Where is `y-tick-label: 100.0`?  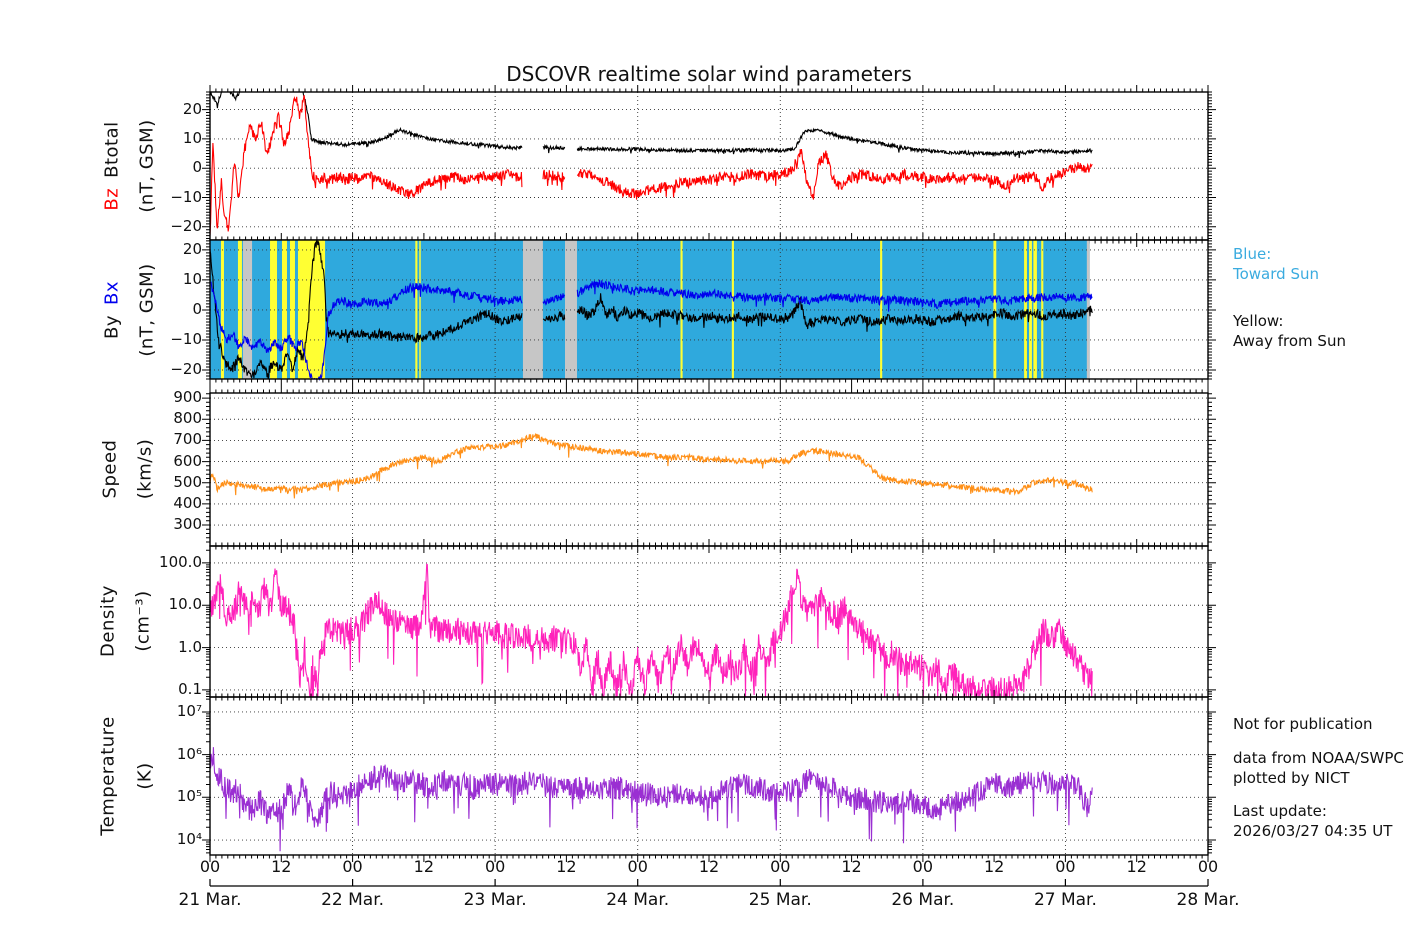 y-tick-label: 100.0 is located at coordinates (180, 561).